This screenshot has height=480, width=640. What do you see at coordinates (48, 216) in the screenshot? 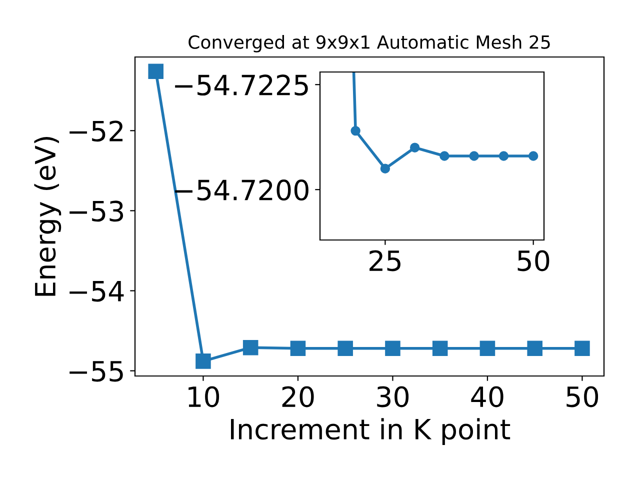
I see `y-axis-title: Energy (eV)` at bounding box center [48, 216].